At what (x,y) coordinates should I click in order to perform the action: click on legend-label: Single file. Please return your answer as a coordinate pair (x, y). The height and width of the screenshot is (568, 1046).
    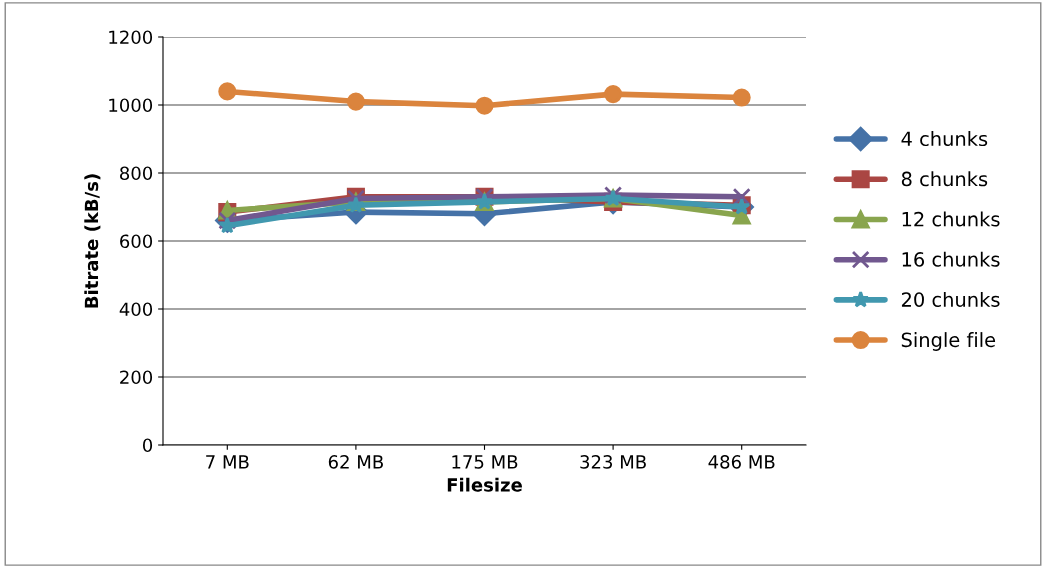
    Looking at the image, I should click on (948, 341).